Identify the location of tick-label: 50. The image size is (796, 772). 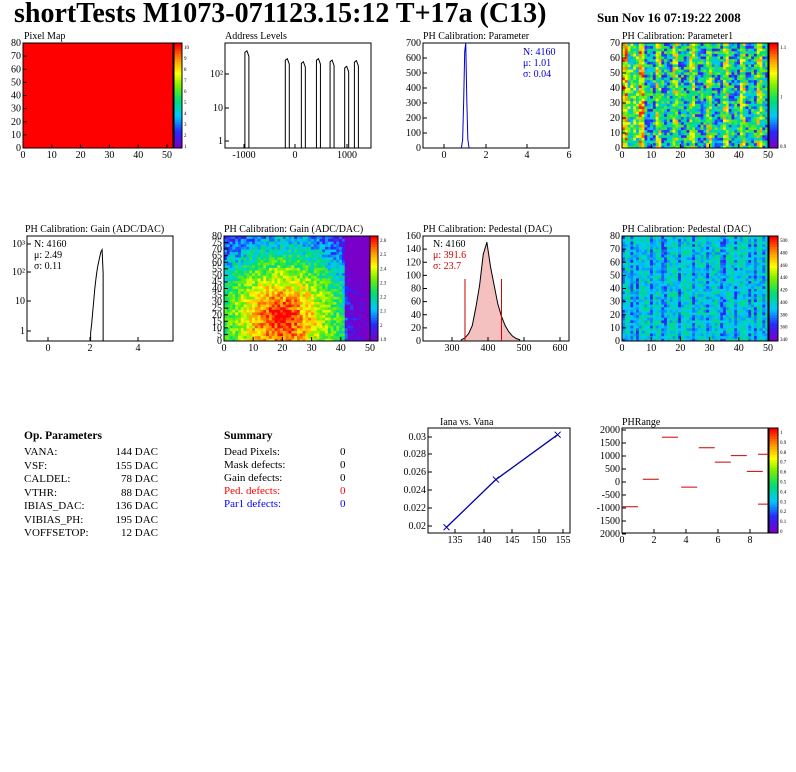
(615, 73).